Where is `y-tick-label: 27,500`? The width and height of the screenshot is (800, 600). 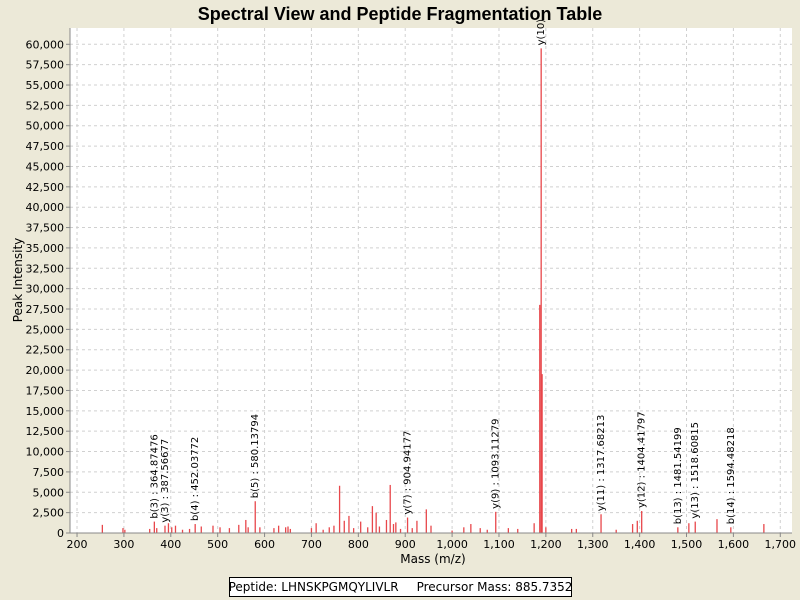 y-tick-label: 27,500 is located at coordinates (45, 309).